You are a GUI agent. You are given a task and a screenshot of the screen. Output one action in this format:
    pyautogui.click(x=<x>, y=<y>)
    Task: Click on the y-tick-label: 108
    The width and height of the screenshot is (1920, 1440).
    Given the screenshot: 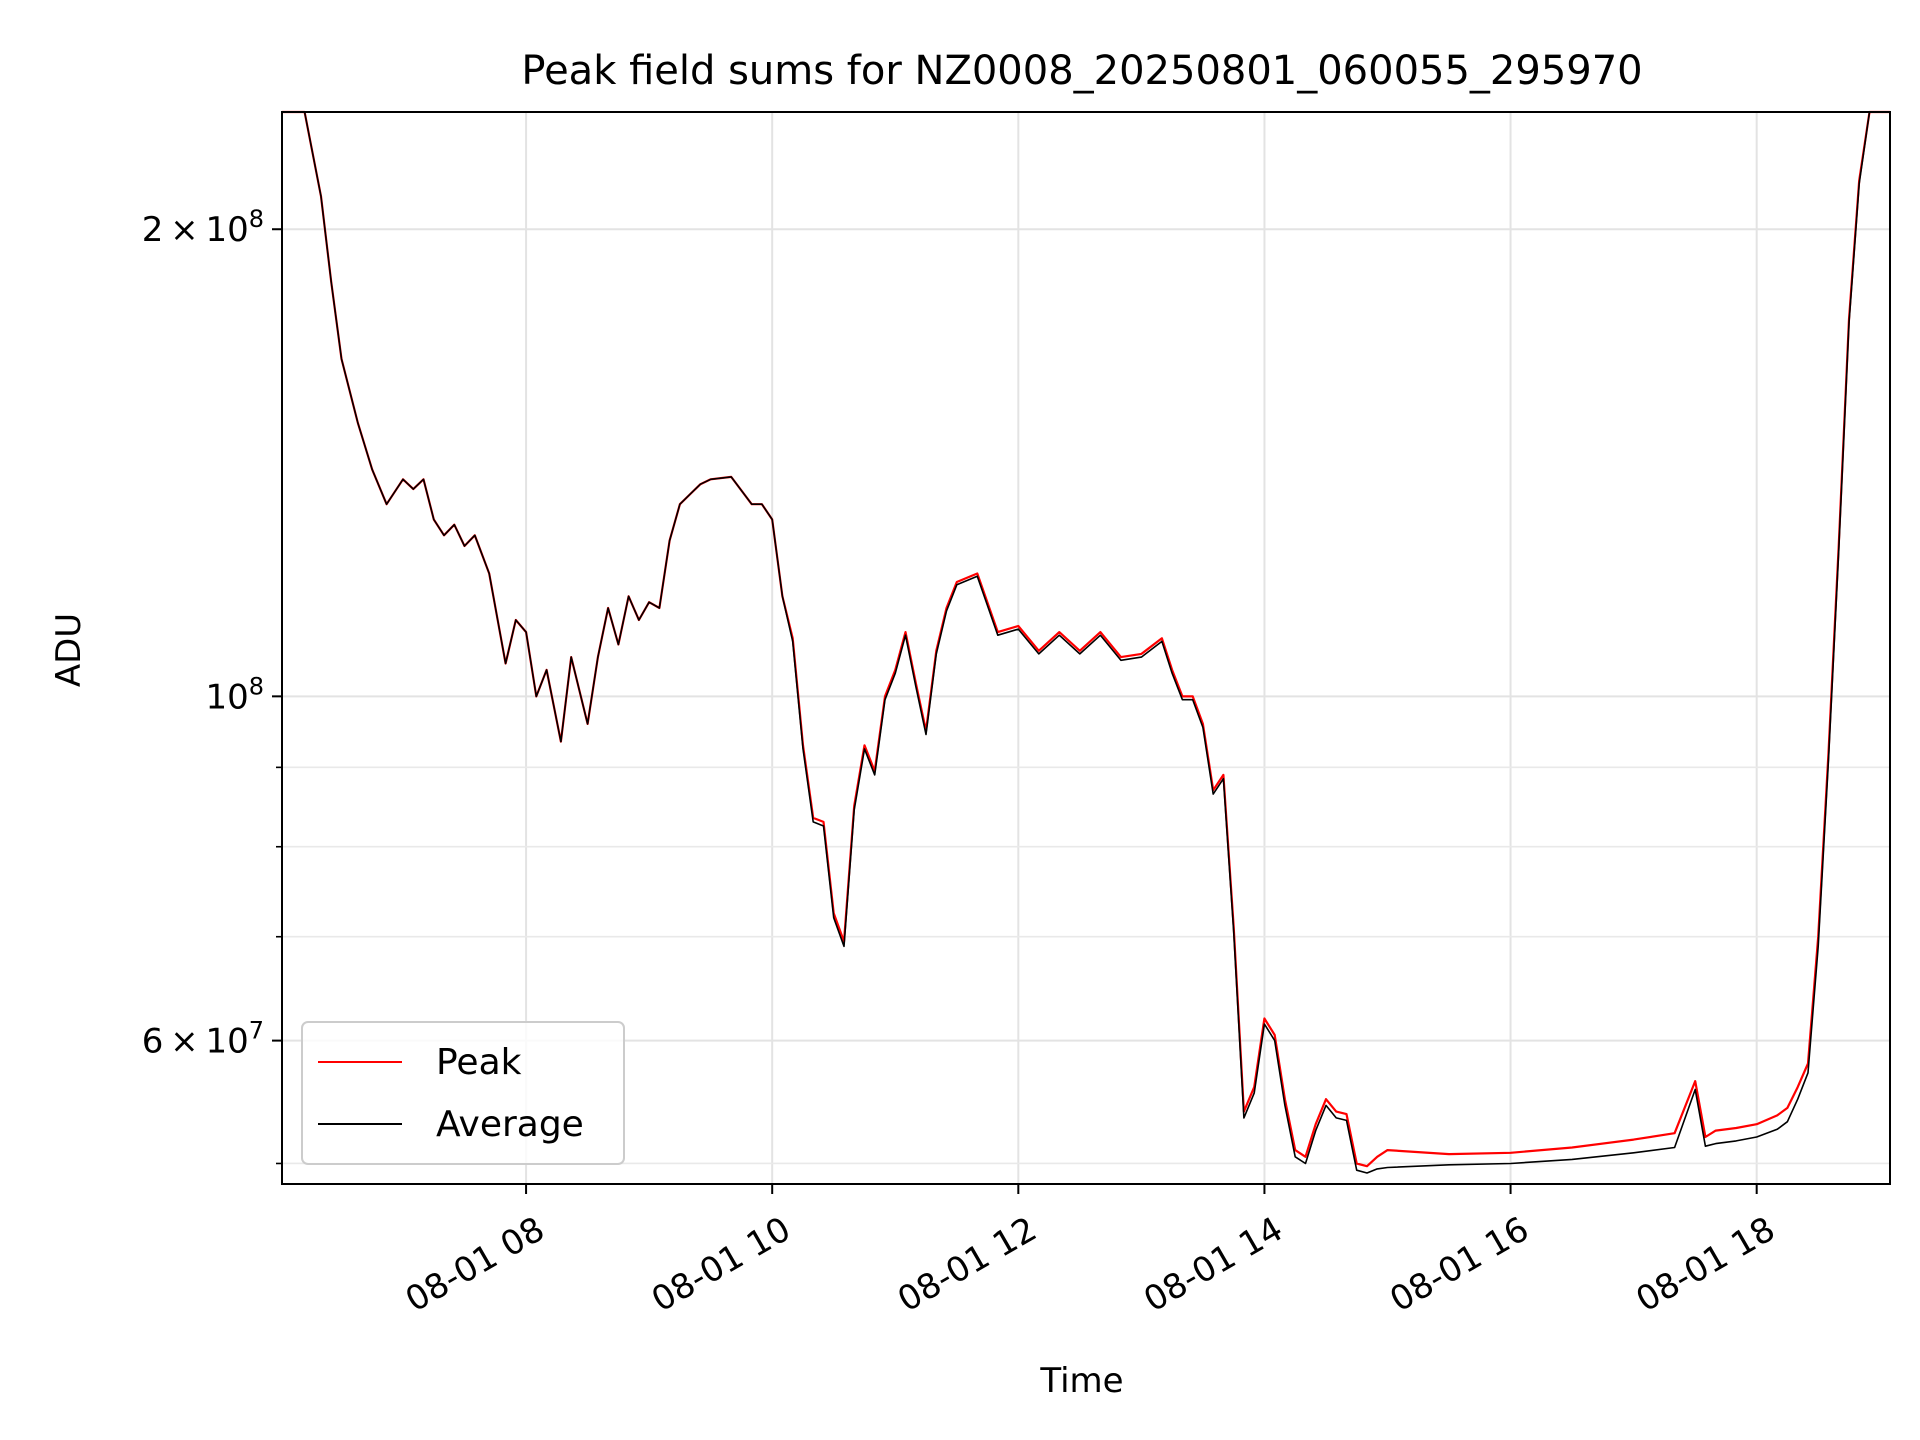 What is the action you would take?
    pyautogui.click(x=234, y=694)
    